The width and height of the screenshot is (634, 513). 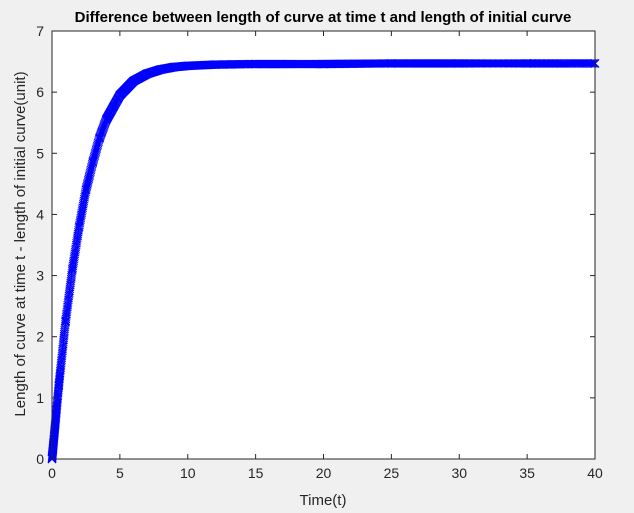 I want to click on y-tick-label: 1, so click(x=40, y=398).